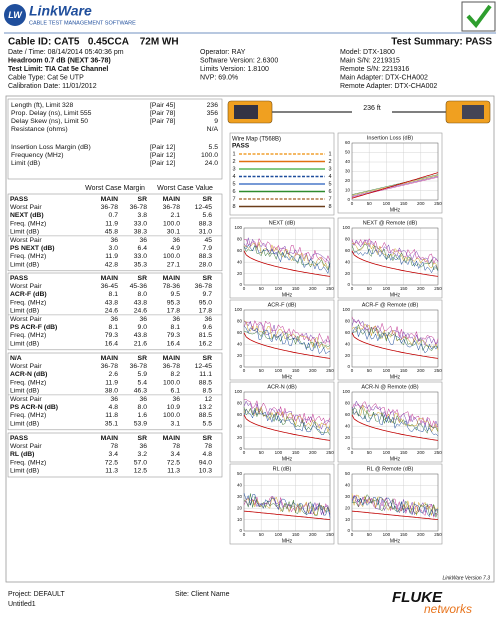 This screenshot has width=500, height=620. I want to click on row-value: 12, so click(208, 399).